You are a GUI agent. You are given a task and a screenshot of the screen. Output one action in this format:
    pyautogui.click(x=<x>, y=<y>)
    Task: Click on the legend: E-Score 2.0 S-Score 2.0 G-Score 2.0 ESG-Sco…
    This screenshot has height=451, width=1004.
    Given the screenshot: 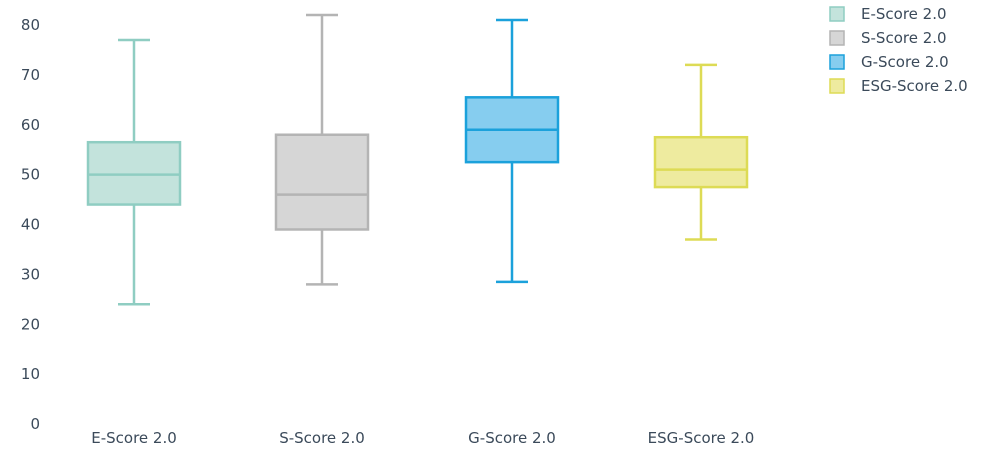 What is the action you would take?
    pyautogui.click(x=898, y=50)
    